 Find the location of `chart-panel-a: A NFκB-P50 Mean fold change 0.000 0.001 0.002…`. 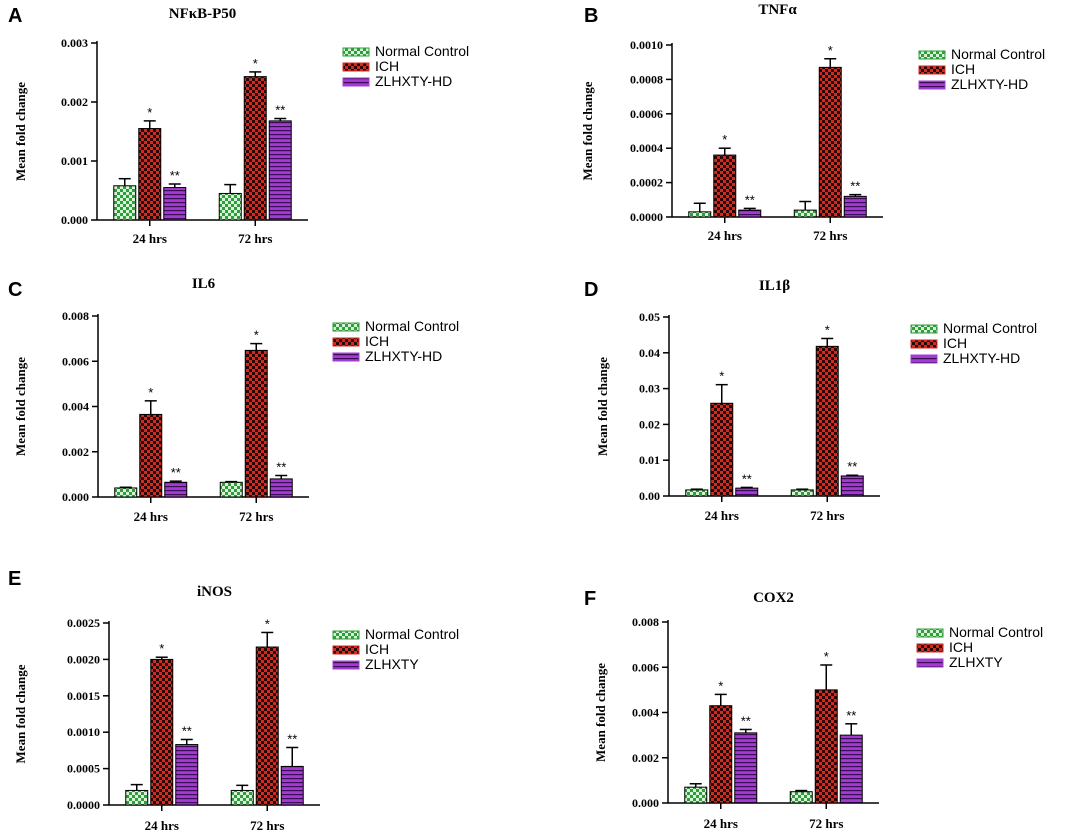

chart-panel-a: A NFκB-P50 Mean fold change 0.000 0.001 0.002… is located at coordinates (238, 125).